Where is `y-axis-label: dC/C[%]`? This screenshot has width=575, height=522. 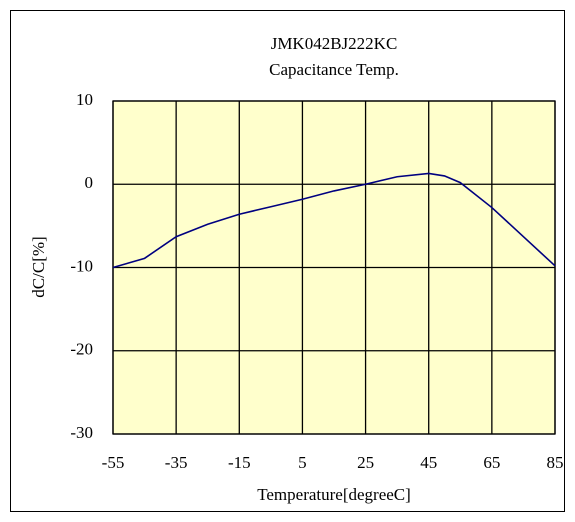 y-axis-label: dC/C[%] is located at coordinates (38, 266).